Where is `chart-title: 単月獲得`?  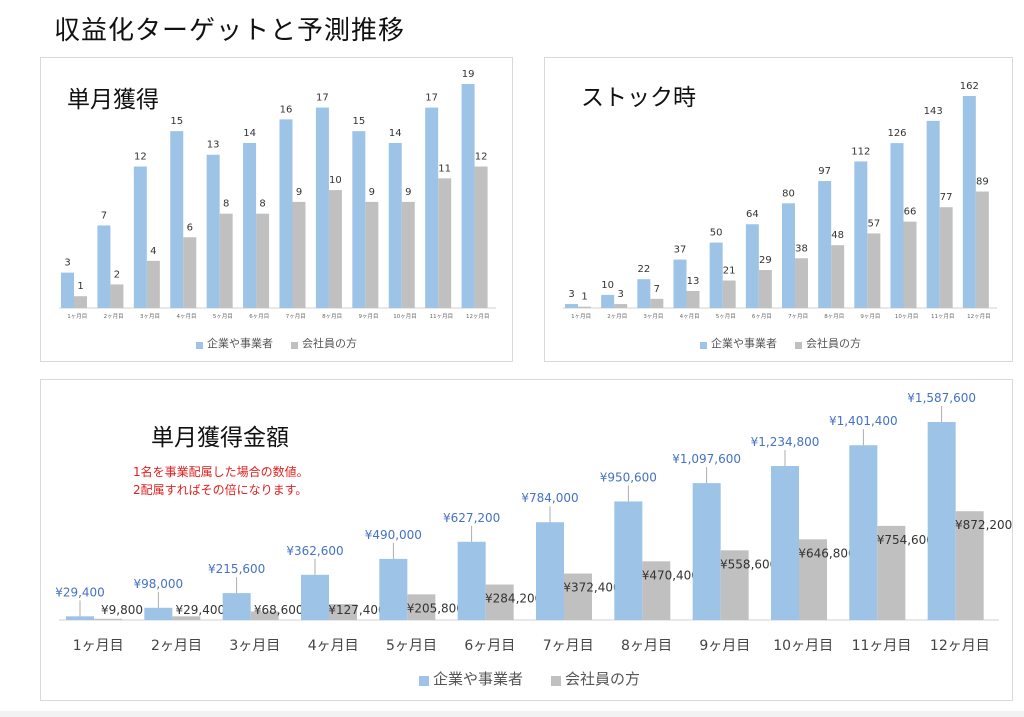 chart-title: 単月獲得 is located at coordinates (113, 100).